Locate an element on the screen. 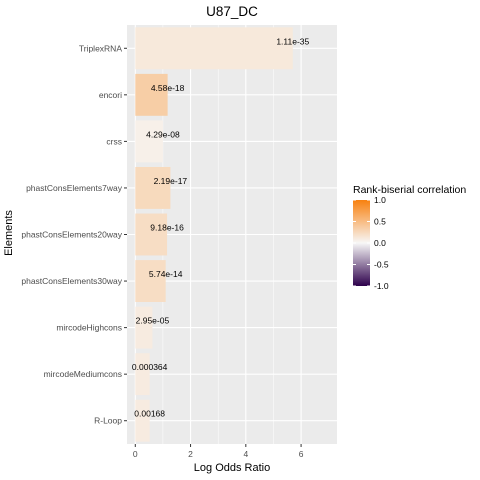 This screenshot has width=480, height=480. legend-tick-label: -0.5 is located at coordinates (381, 265).